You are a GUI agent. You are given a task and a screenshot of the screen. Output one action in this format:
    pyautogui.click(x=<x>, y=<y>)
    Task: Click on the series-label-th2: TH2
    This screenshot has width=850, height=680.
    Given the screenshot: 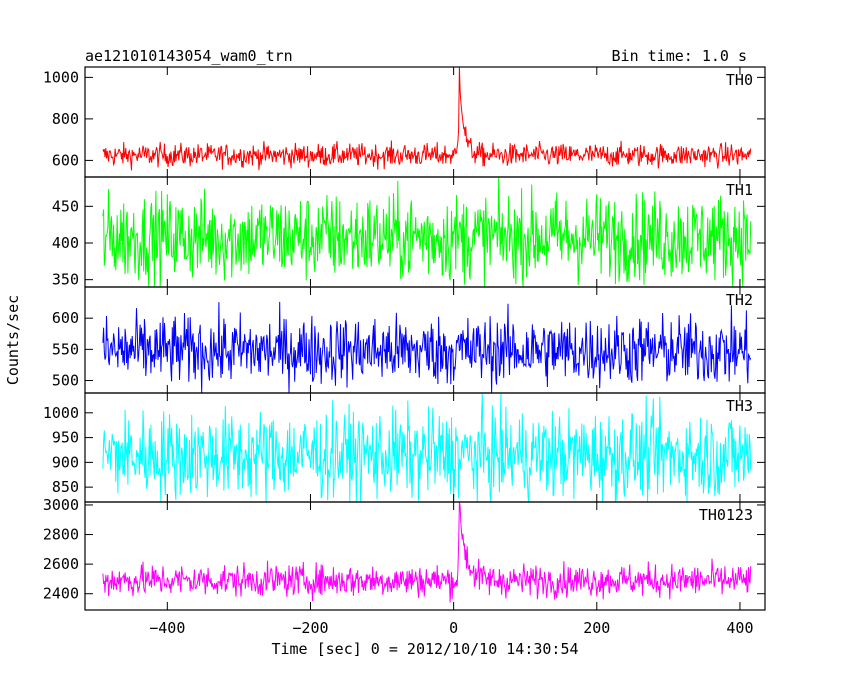 What is the action you would take?
    pyautogui.click(x=739, y=300)
    